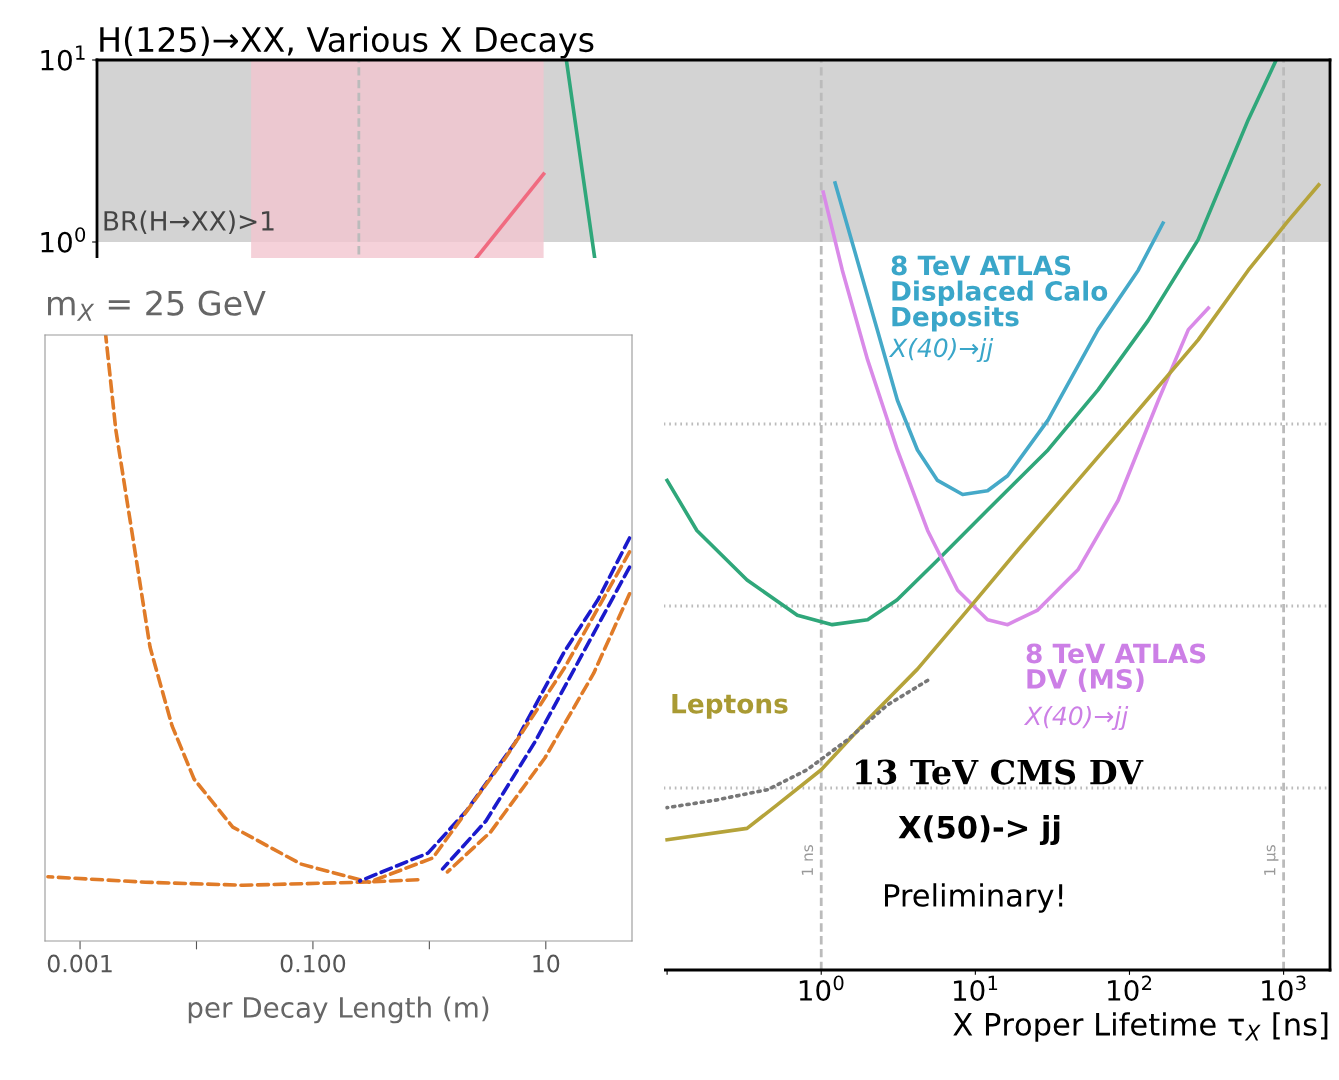 Image resolution: width=1339 pixels, height=1080 pixels. Describe the element at coordinates (79, 963) in the screenshot. I see `x-tick-label: 0.001` at that location.